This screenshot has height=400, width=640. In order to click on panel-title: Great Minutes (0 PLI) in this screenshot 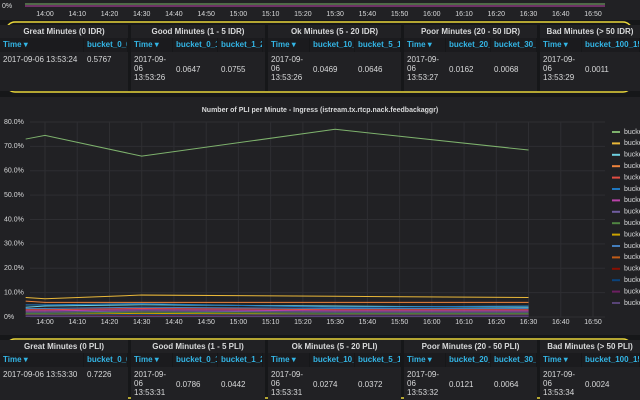, I will do `click(63, 346)`.